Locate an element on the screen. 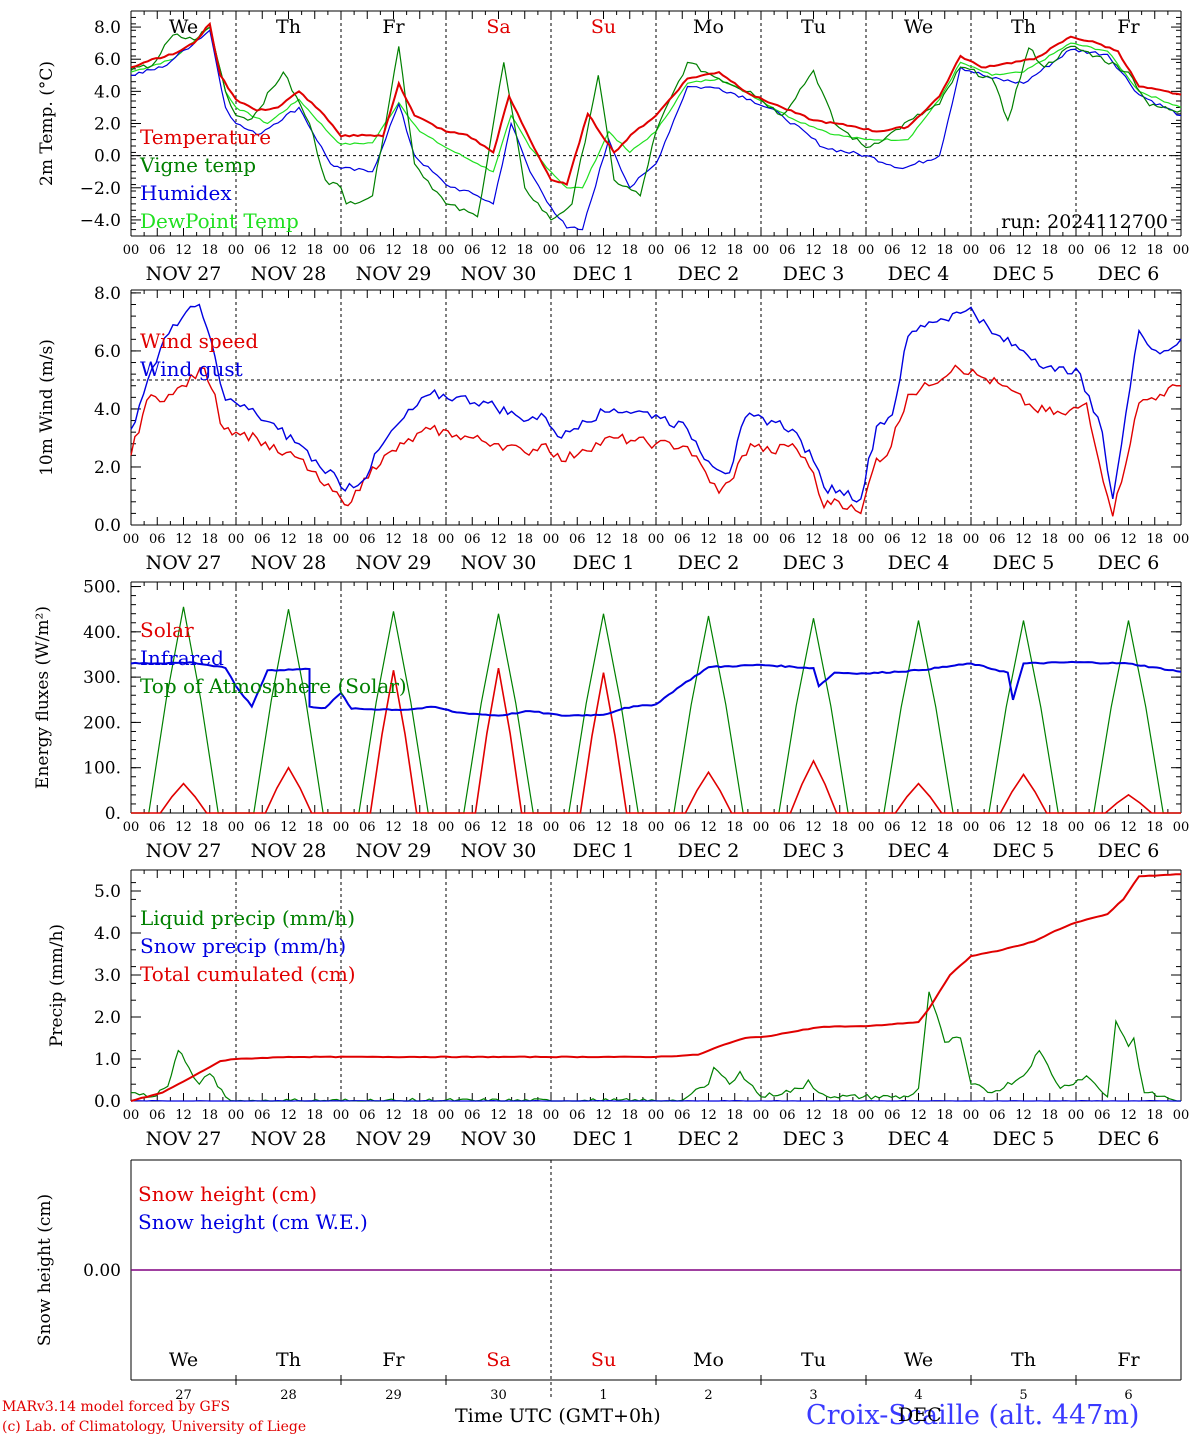 This screenshot has height=1440, width=1194. date-label: NOV 29 is located at coordinates (394, 1139).